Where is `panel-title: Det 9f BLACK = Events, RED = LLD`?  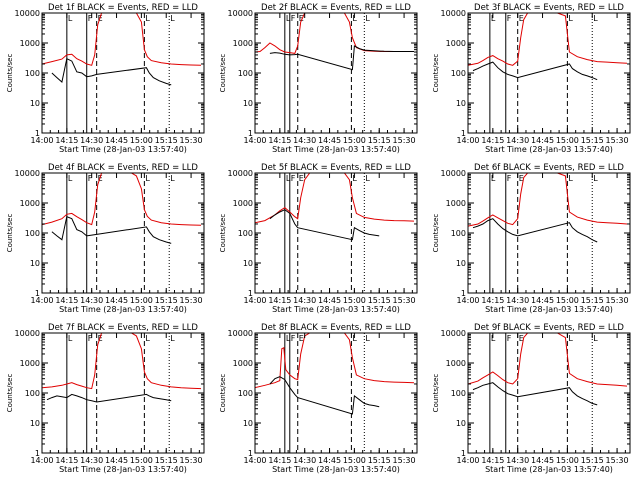
panel-title: Det 9f BLACK = Events, RED = LLD is located at coordinates (549, 328).